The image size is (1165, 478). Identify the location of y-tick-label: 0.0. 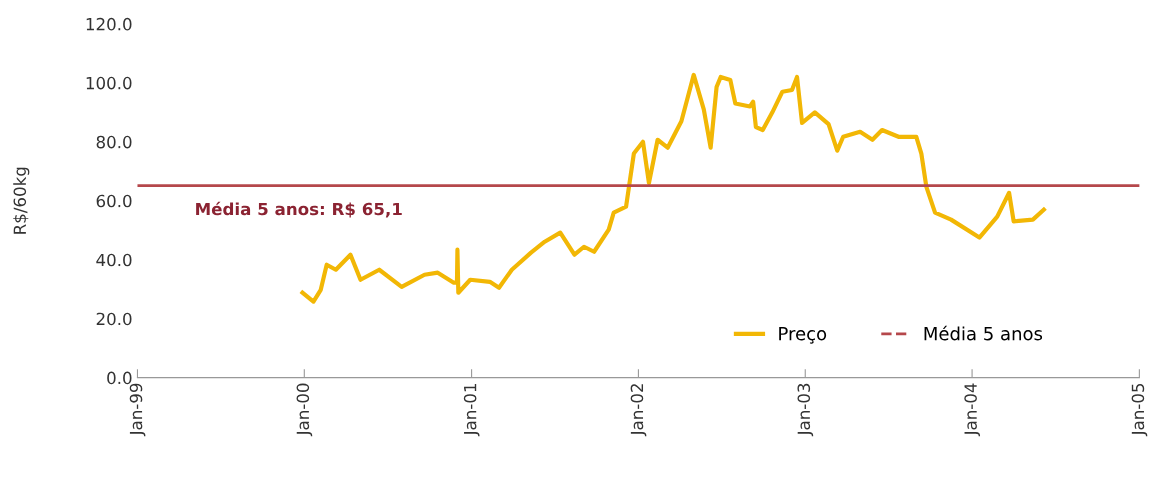
(119, 378).